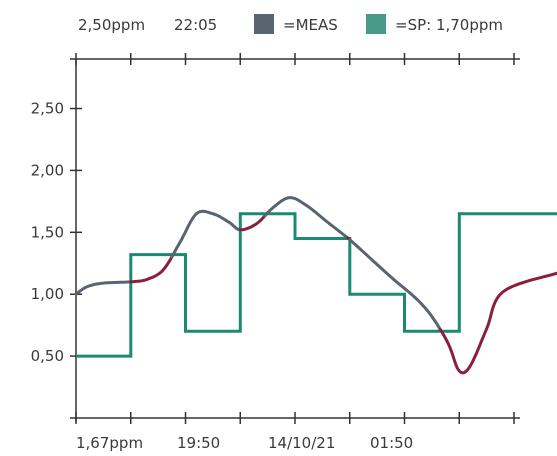 This screenshot has width=557, height=456. What do you see at coordinates (449, 25) in the screenshot?
I see `sp-legend-label: =SP: 1,70ppm` at bounding box center [449, 25].